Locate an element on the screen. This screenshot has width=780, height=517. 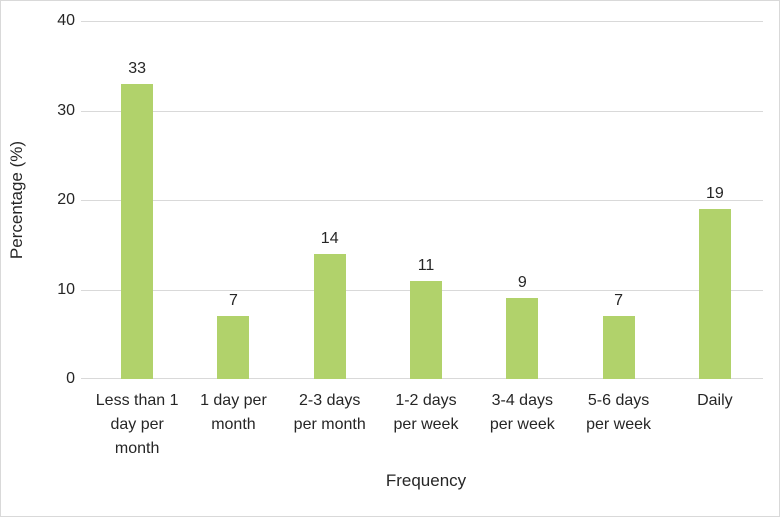
y-tick-label: 20 is located at coordinates (66, 199).